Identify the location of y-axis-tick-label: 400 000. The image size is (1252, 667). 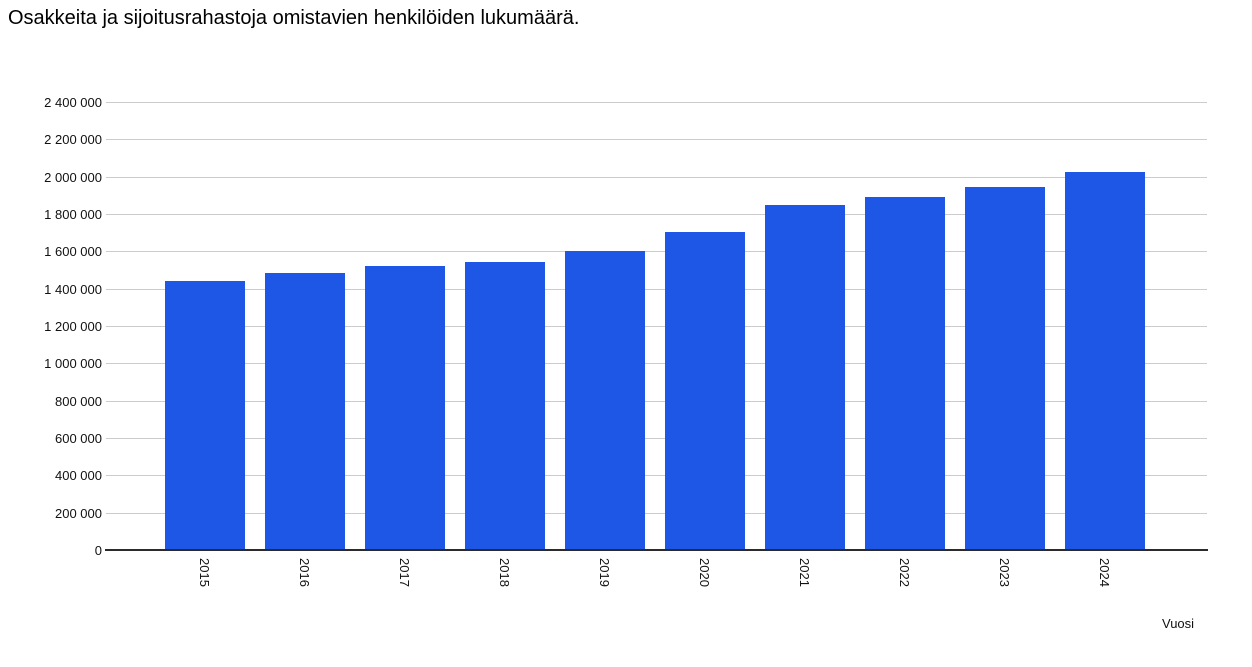
(78, 475).